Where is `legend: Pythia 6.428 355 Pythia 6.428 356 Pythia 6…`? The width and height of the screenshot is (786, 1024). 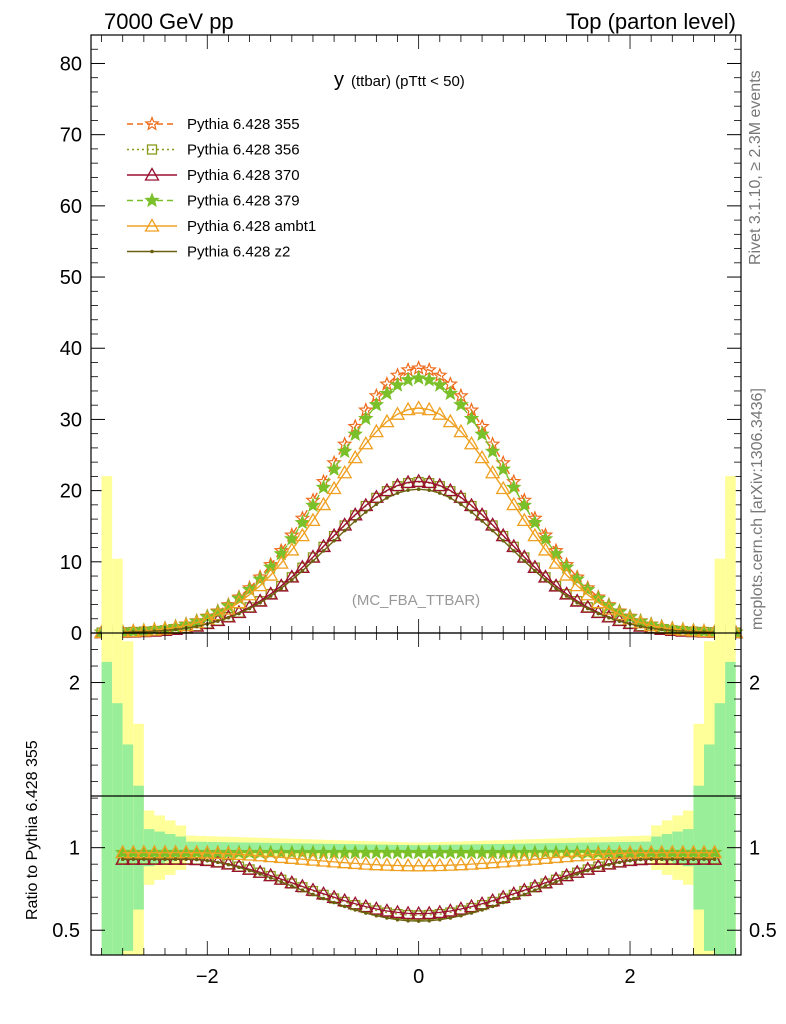 legend: Pythia 6.428 355 Pythia 6.428 356 Pythia 6… is located at coordinates (221, 188).